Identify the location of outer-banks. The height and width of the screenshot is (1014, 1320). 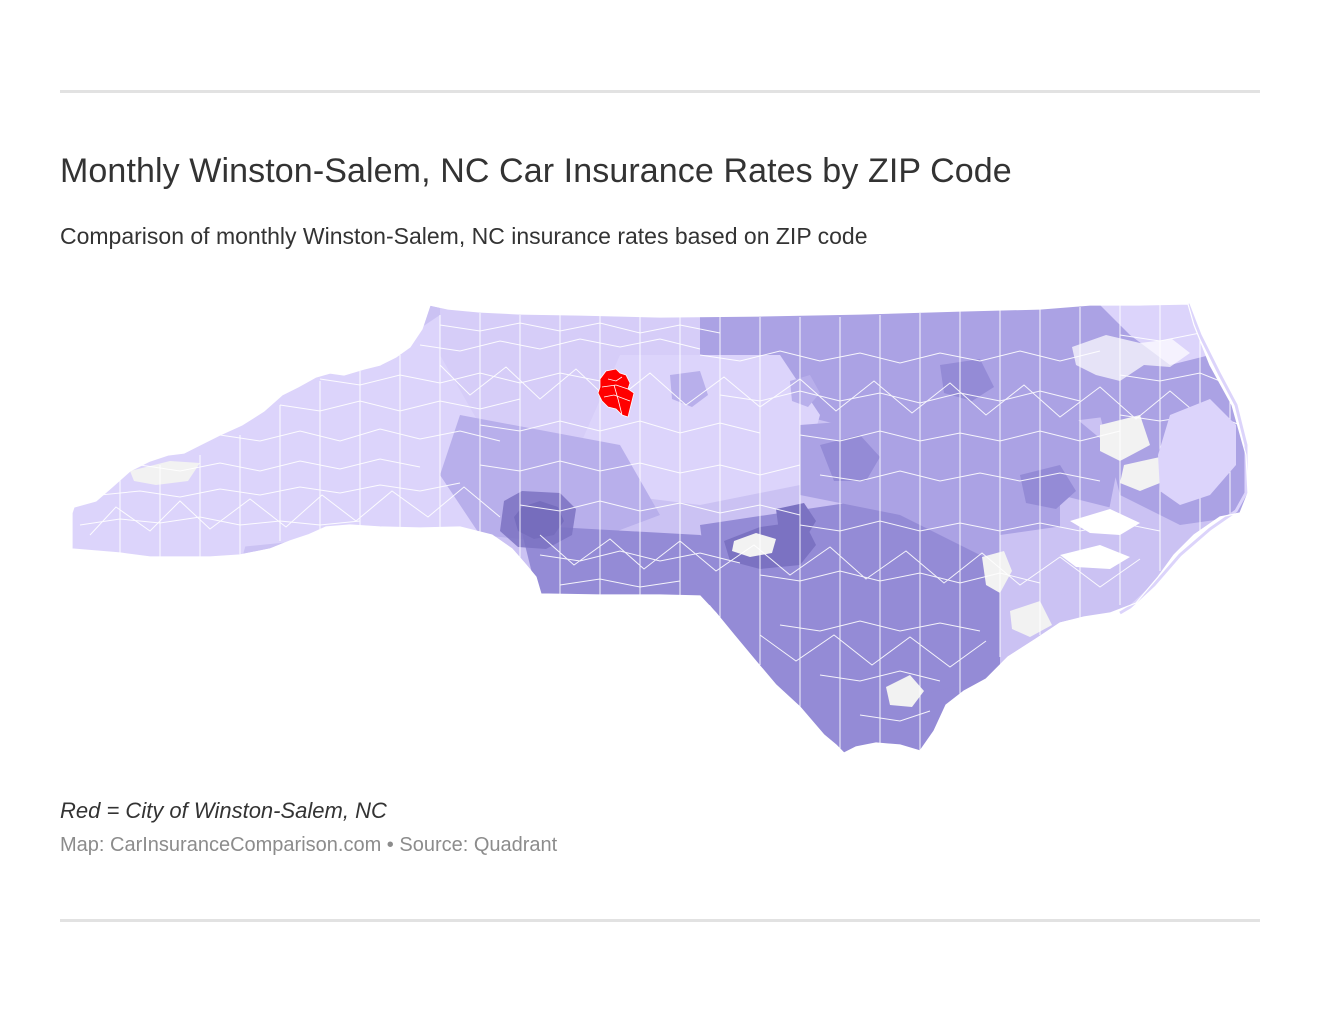
(1183, 459).